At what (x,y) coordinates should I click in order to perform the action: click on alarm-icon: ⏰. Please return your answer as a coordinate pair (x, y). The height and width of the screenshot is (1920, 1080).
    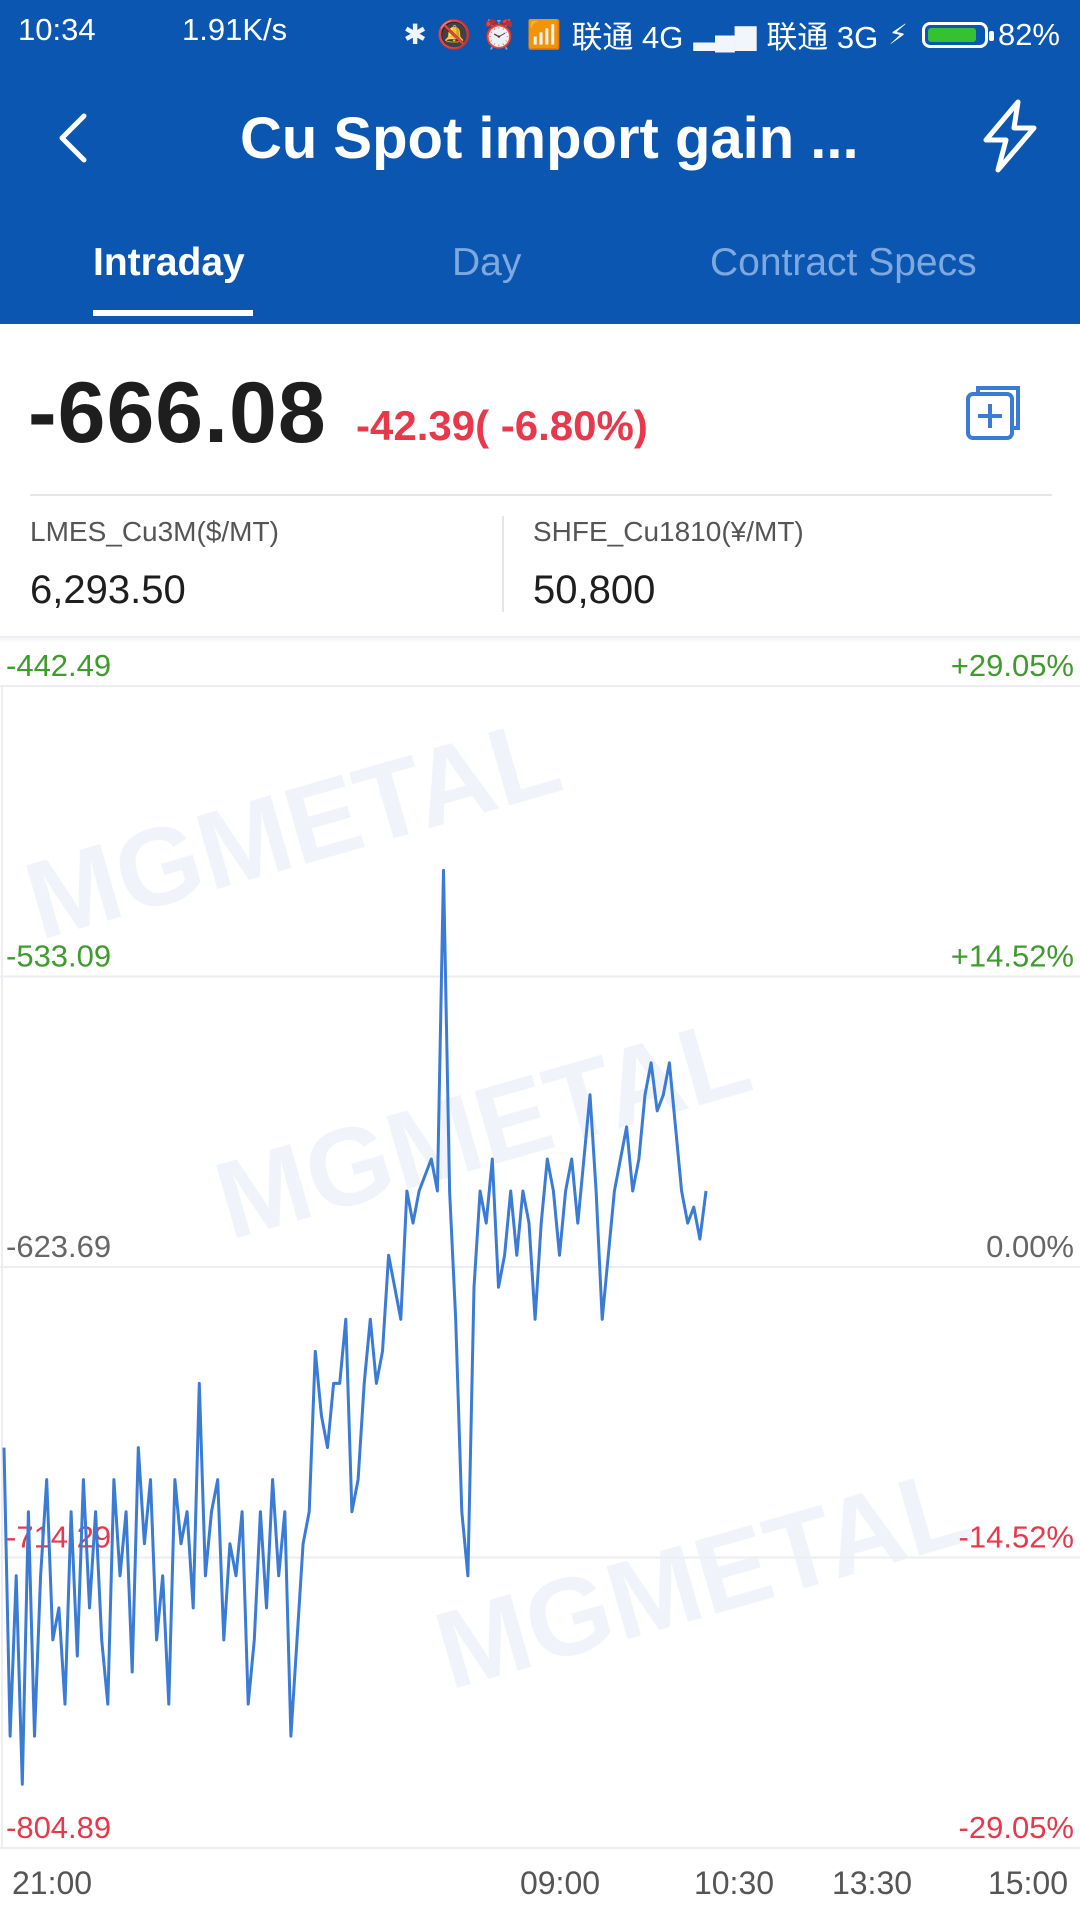
    Looking at the image, I should click on (499, 34).